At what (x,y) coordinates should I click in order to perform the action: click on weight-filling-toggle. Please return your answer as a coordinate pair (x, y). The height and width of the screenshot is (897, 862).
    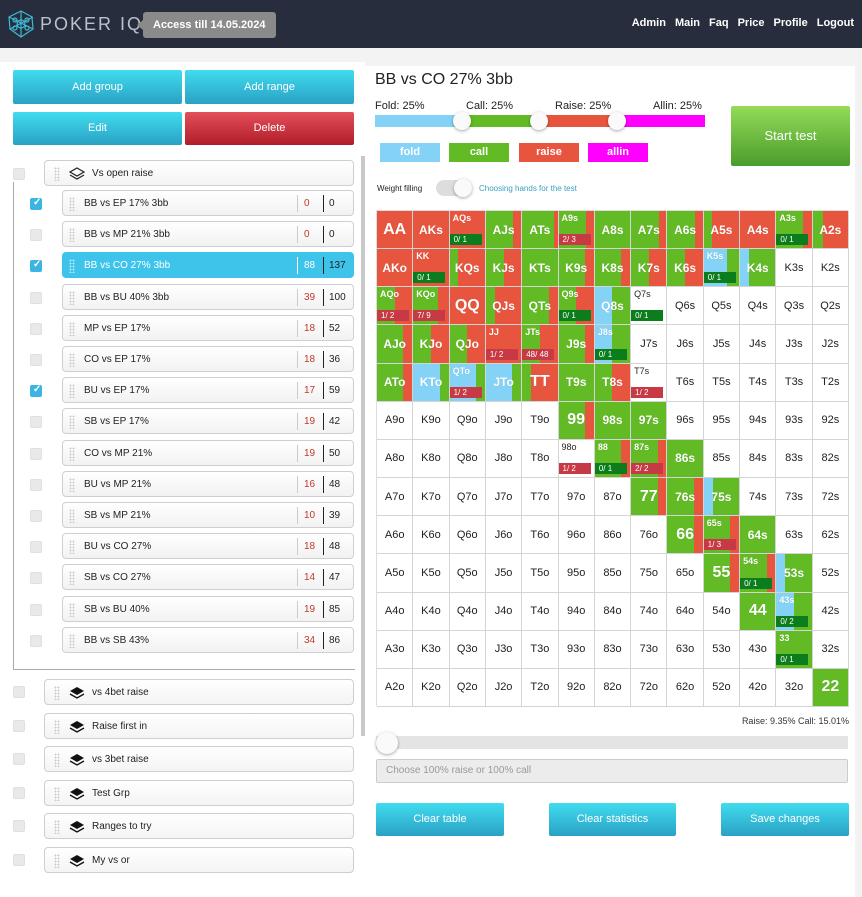
    Looking at the image, I should click on (454, 188).